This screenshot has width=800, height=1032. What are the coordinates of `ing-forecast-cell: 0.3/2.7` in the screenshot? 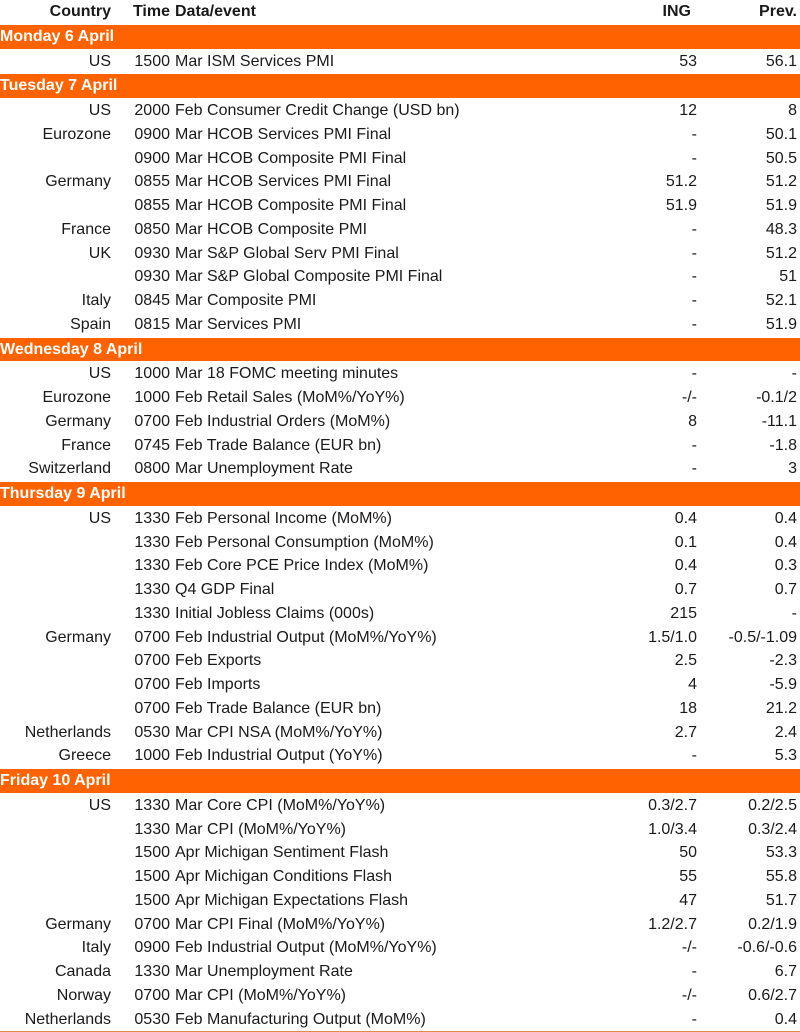 It's located at (660, 805).